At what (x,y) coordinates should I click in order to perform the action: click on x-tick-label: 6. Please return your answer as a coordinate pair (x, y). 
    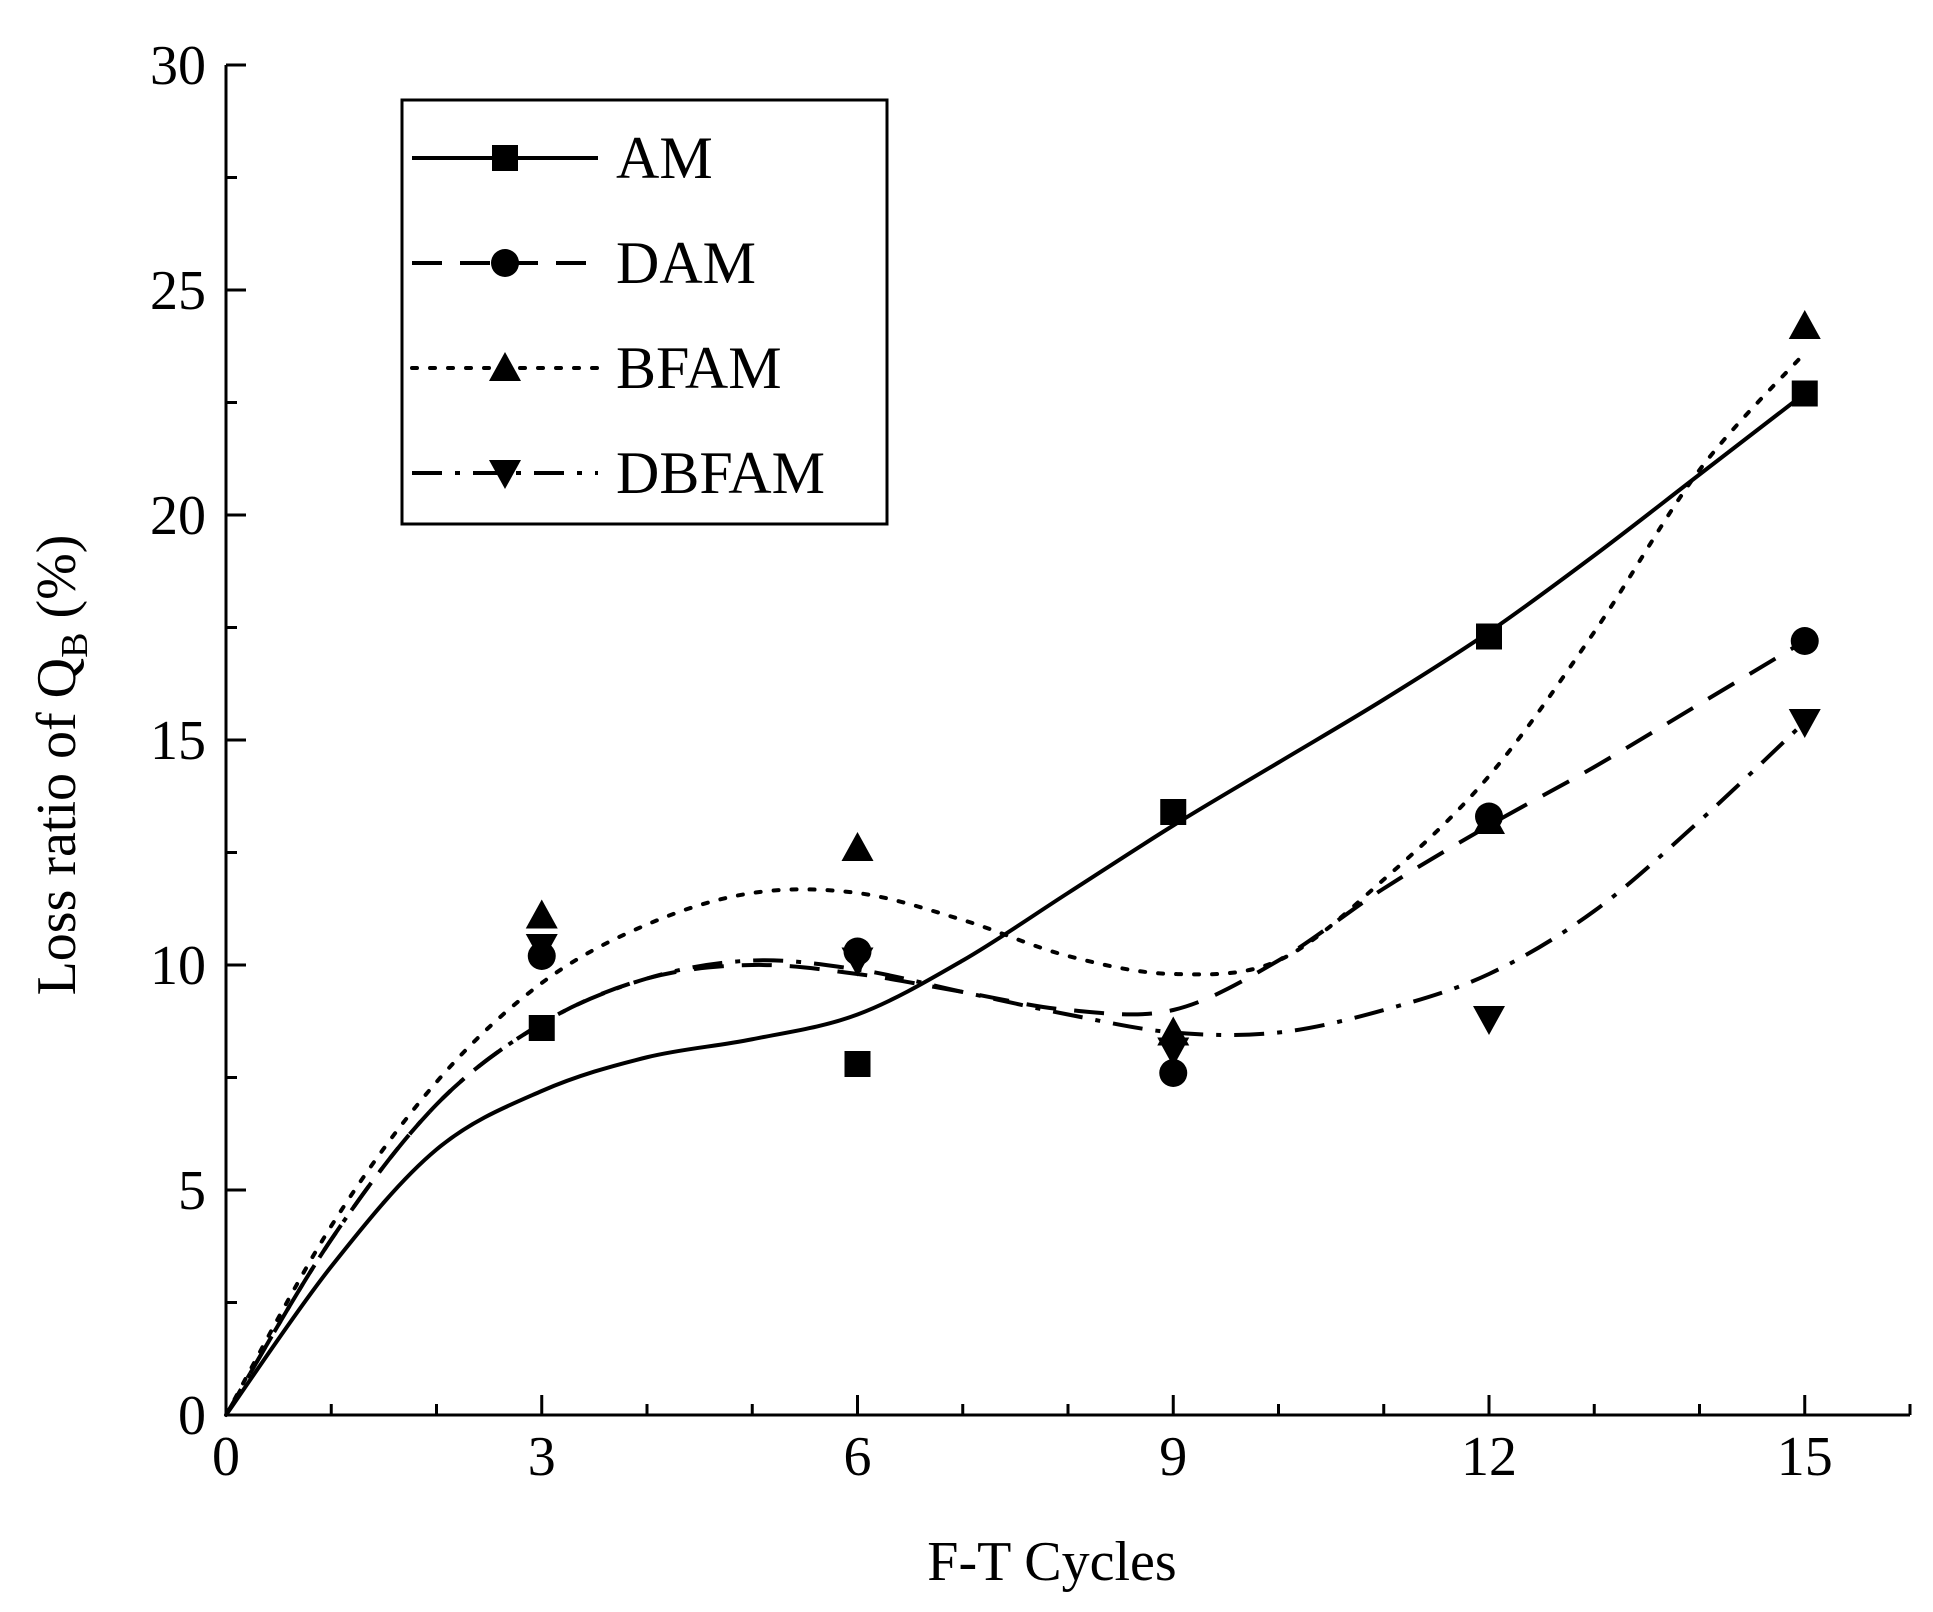
    Looking at the image, I should click on (858, 1457).